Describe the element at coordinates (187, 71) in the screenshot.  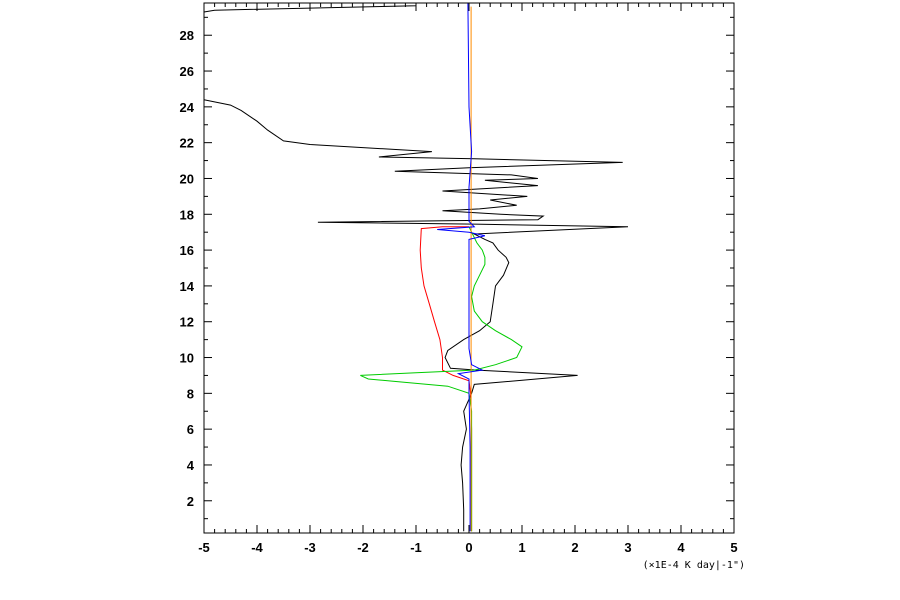
I see `y-tick-label: 26` at that location.